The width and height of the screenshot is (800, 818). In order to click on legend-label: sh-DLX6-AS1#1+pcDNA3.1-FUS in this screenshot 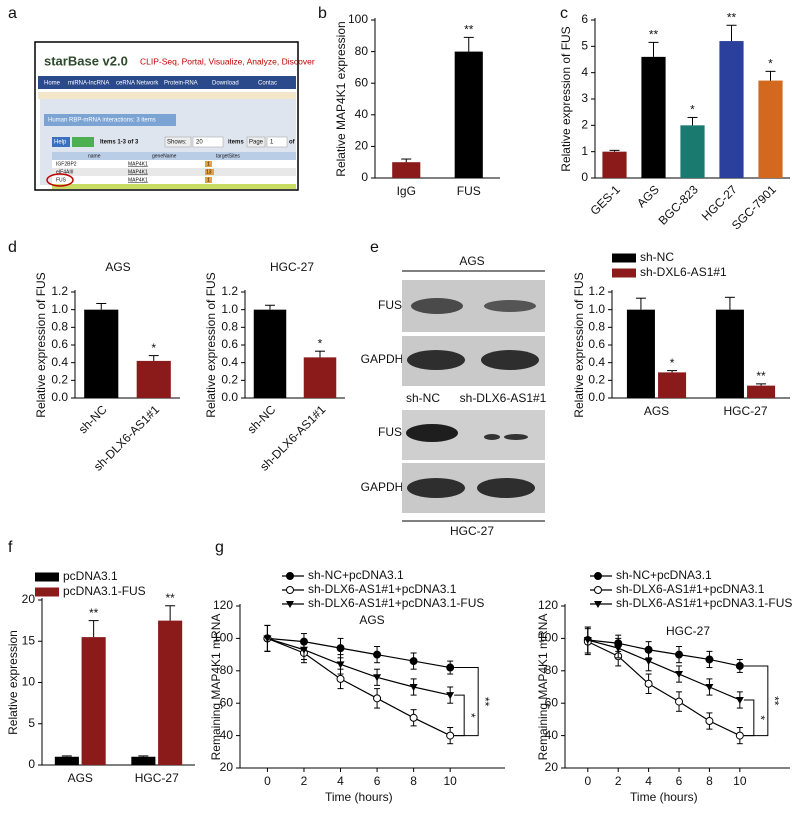, I will do `click(704, 603)`.